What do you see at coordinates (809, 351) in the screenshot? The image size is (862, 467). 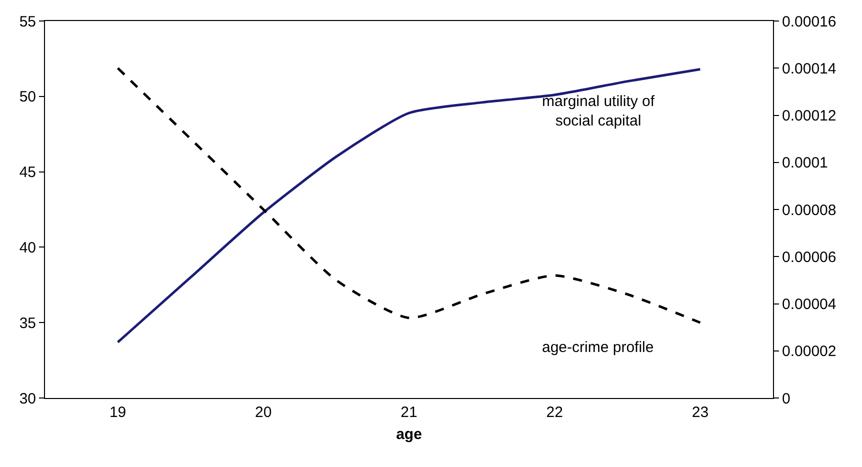 I see `y2-tick-label: 0.00002` at bounding box center [809, 351].